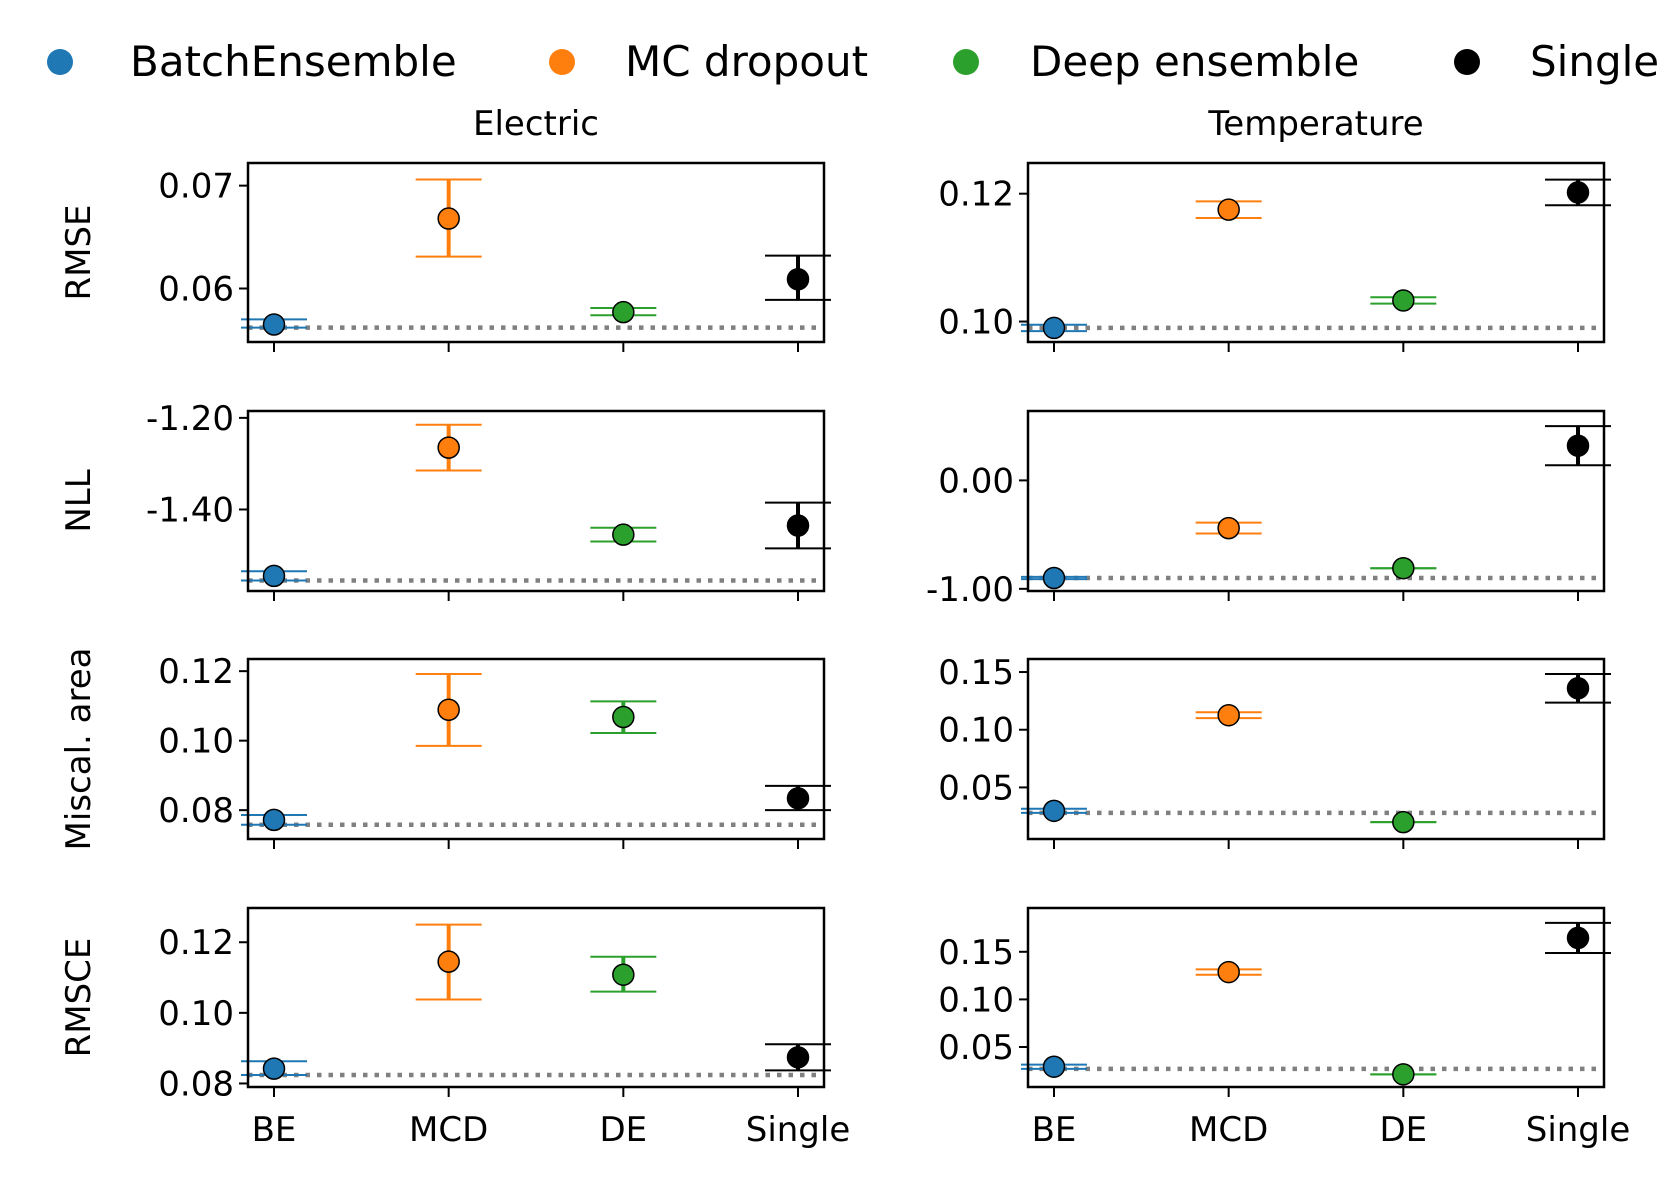 The height and width of the screenshot is (1200, 1680). Describe the element at coordinates (293, 61) in the screenshot. I see `legend-label: BatchEnsemble` at that location.